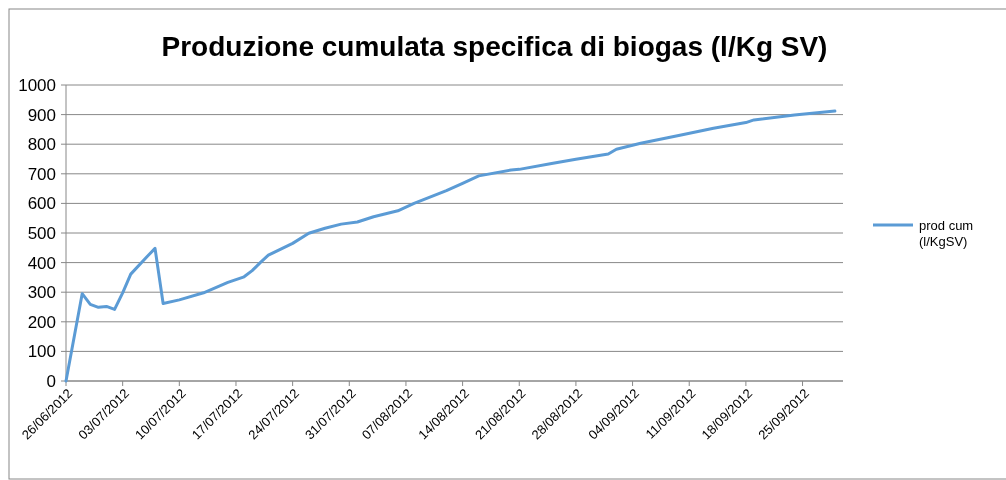 This screenshot has width=1006, height=480. What do you see at coordinates (51, 381) in the screenshot?
I see `y-tick-label: 0` at bounding box center [51, 381].